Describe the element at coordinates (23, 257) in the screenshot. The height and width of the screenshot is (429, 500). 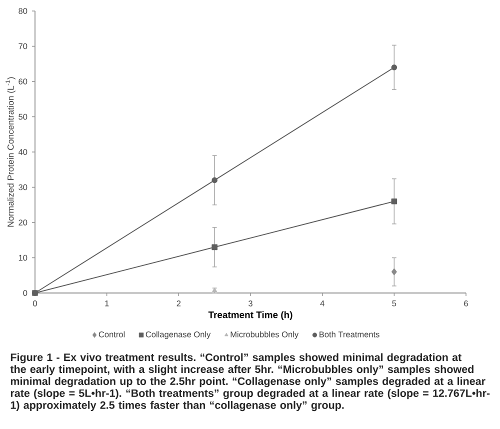
I see `y-tick-label: 10` at that location.